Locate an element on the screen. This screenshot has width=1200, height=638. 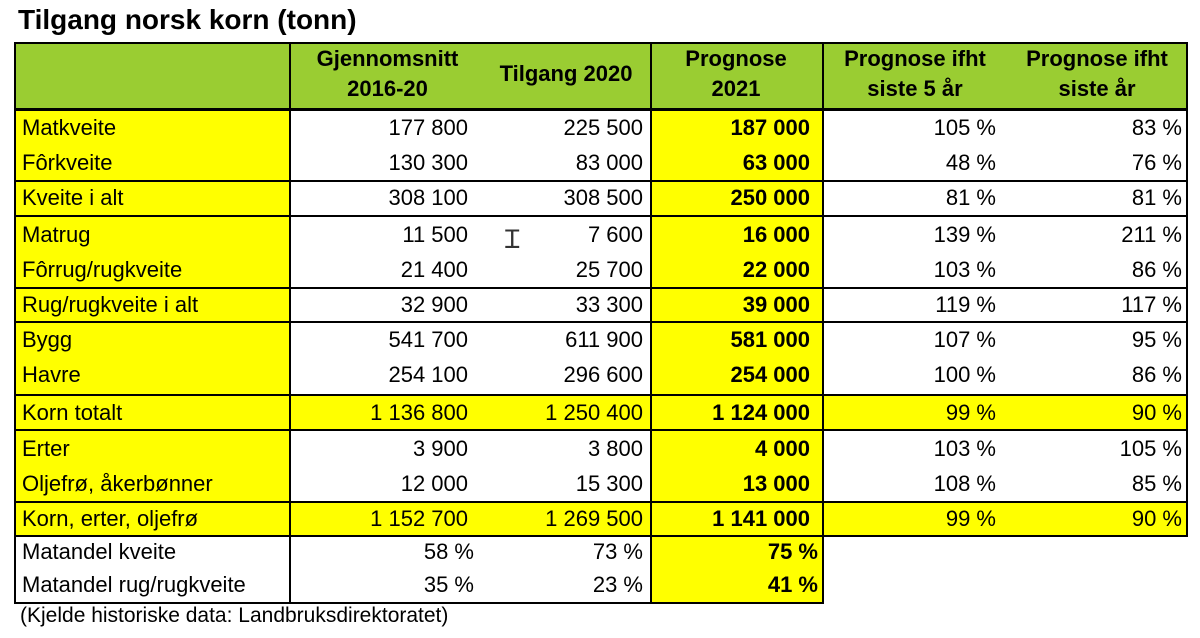
cell-vs-last-year: 76 % is located at coordinates (1156, 162).